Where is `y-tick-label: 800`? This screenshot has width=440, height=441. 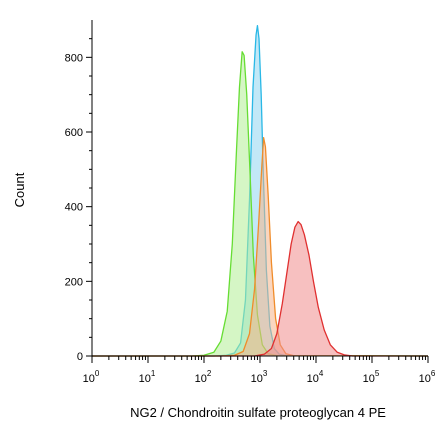 y-tick-label: 800 is located at coordinates (74, 58).